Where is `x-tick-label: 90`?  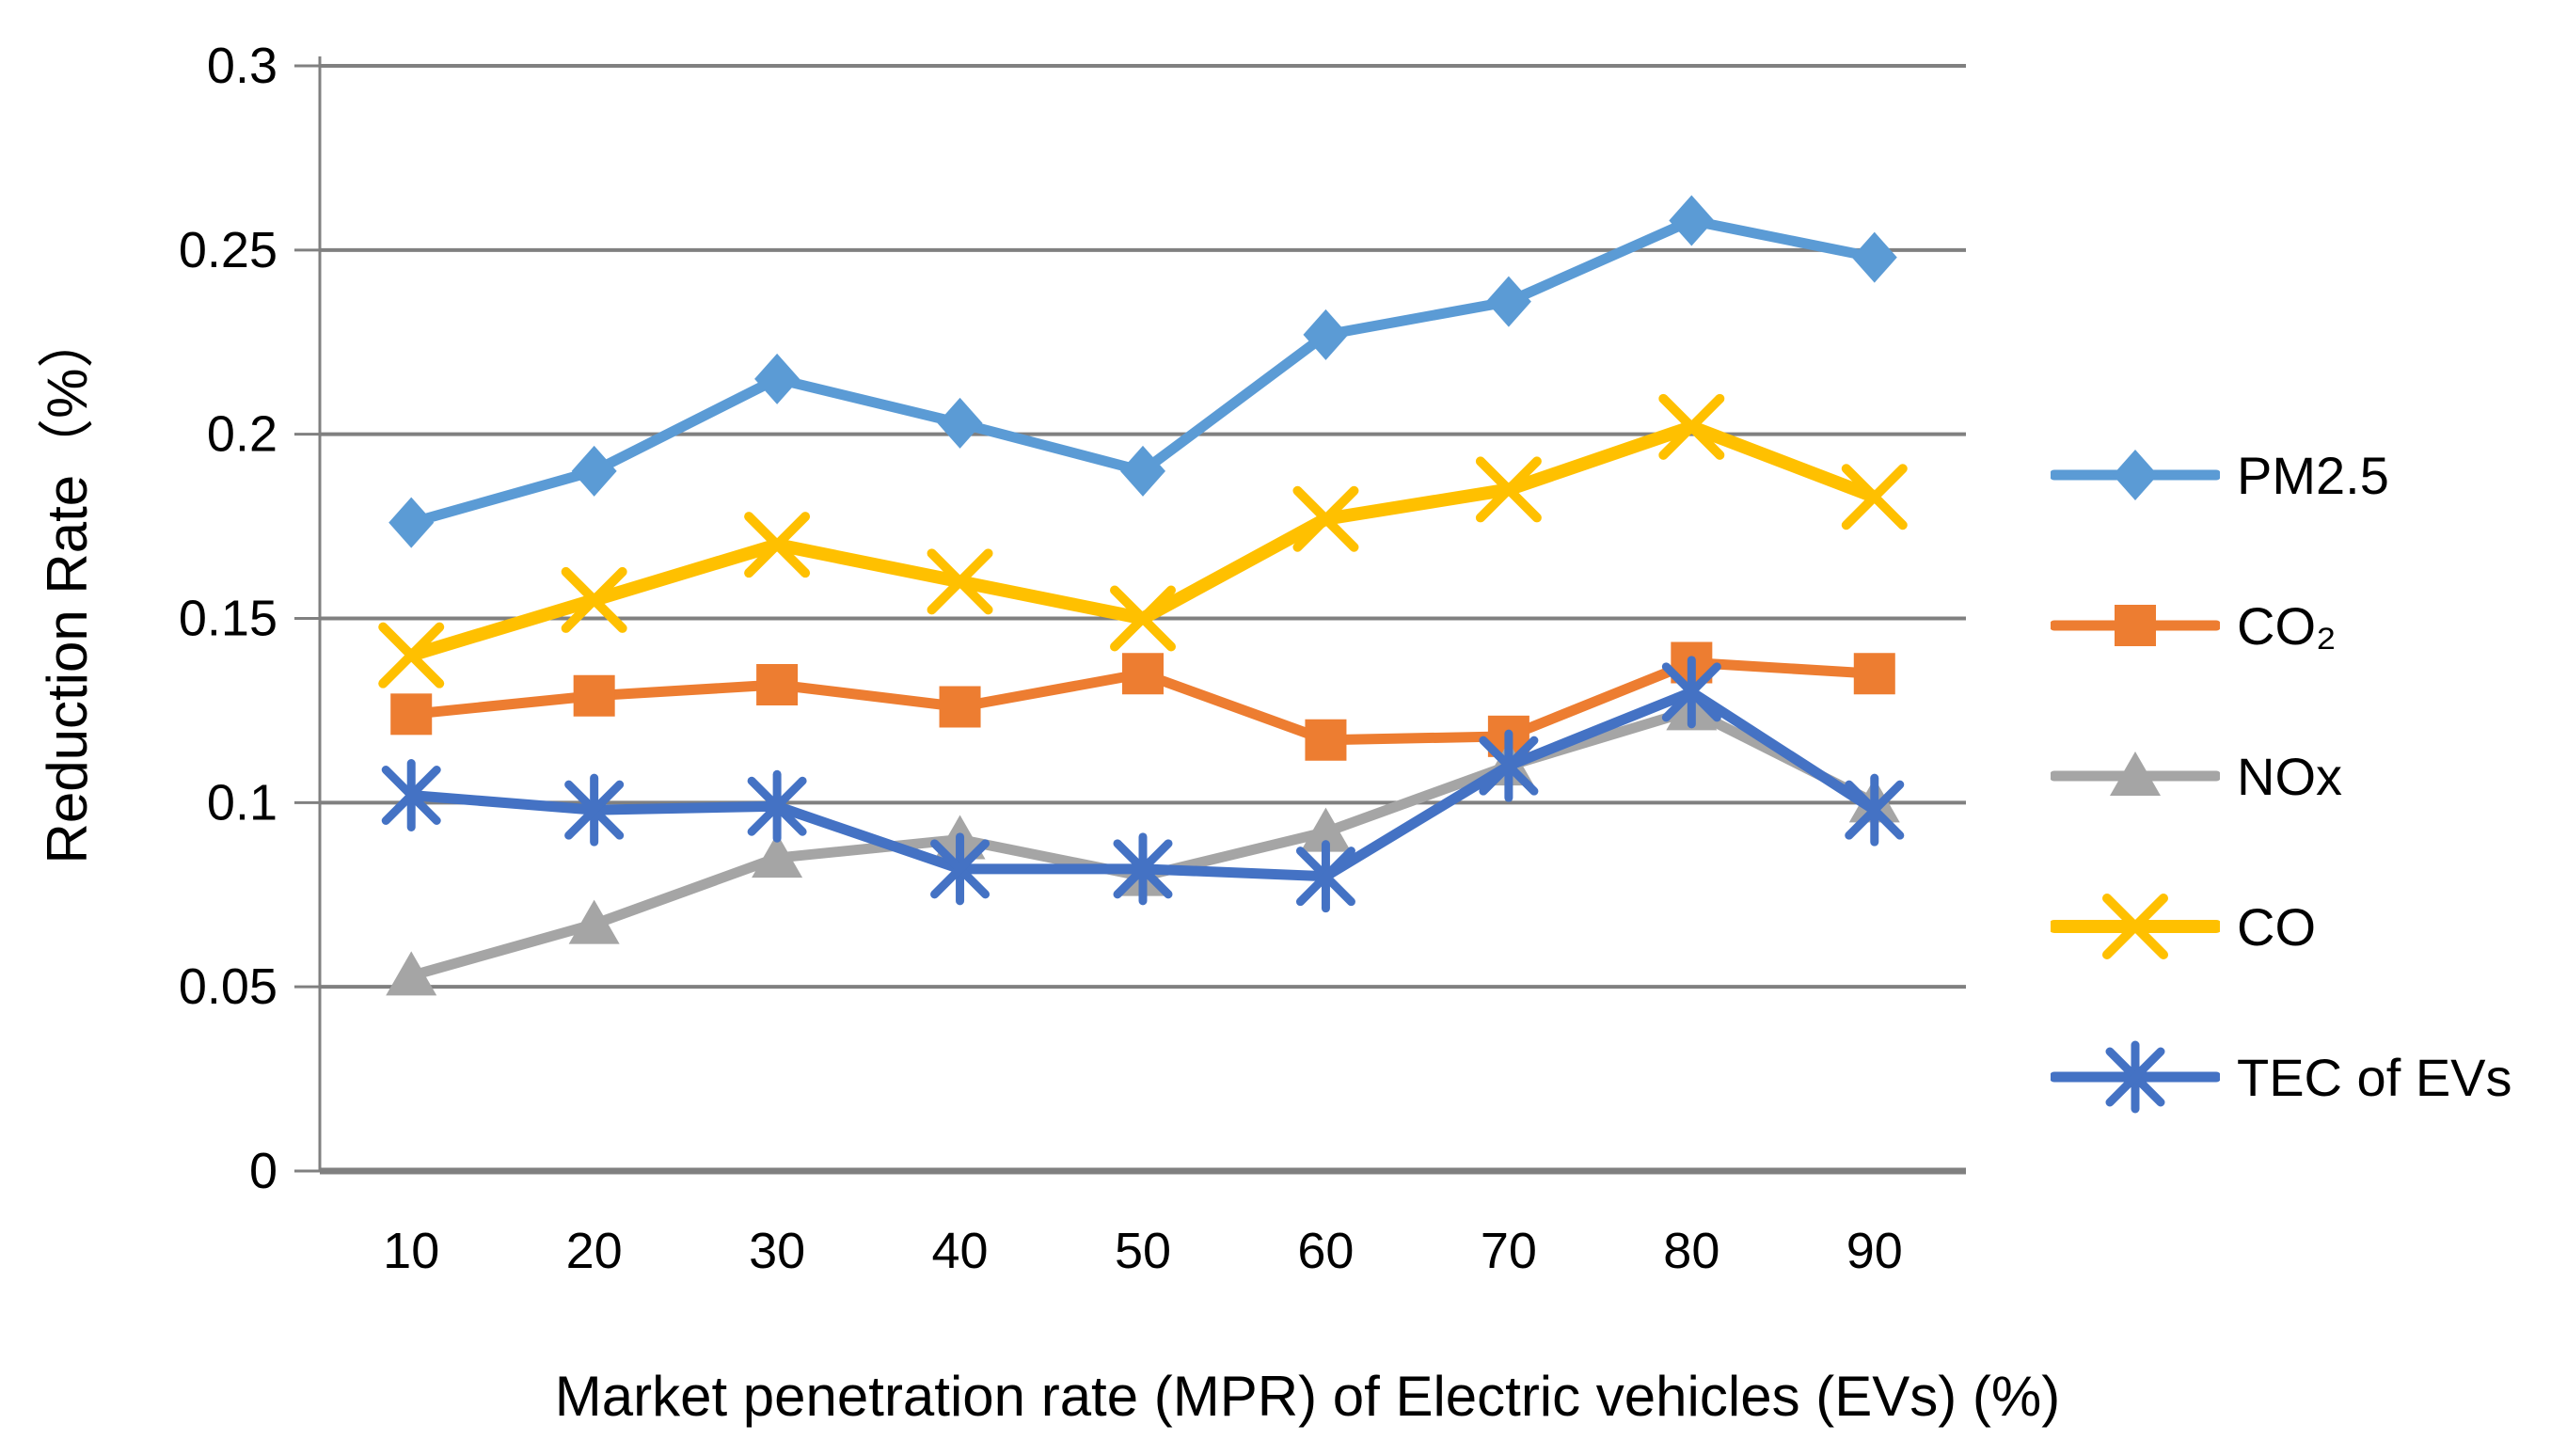
x-tick-label: 90 is located at coordinates (1874, 1251).